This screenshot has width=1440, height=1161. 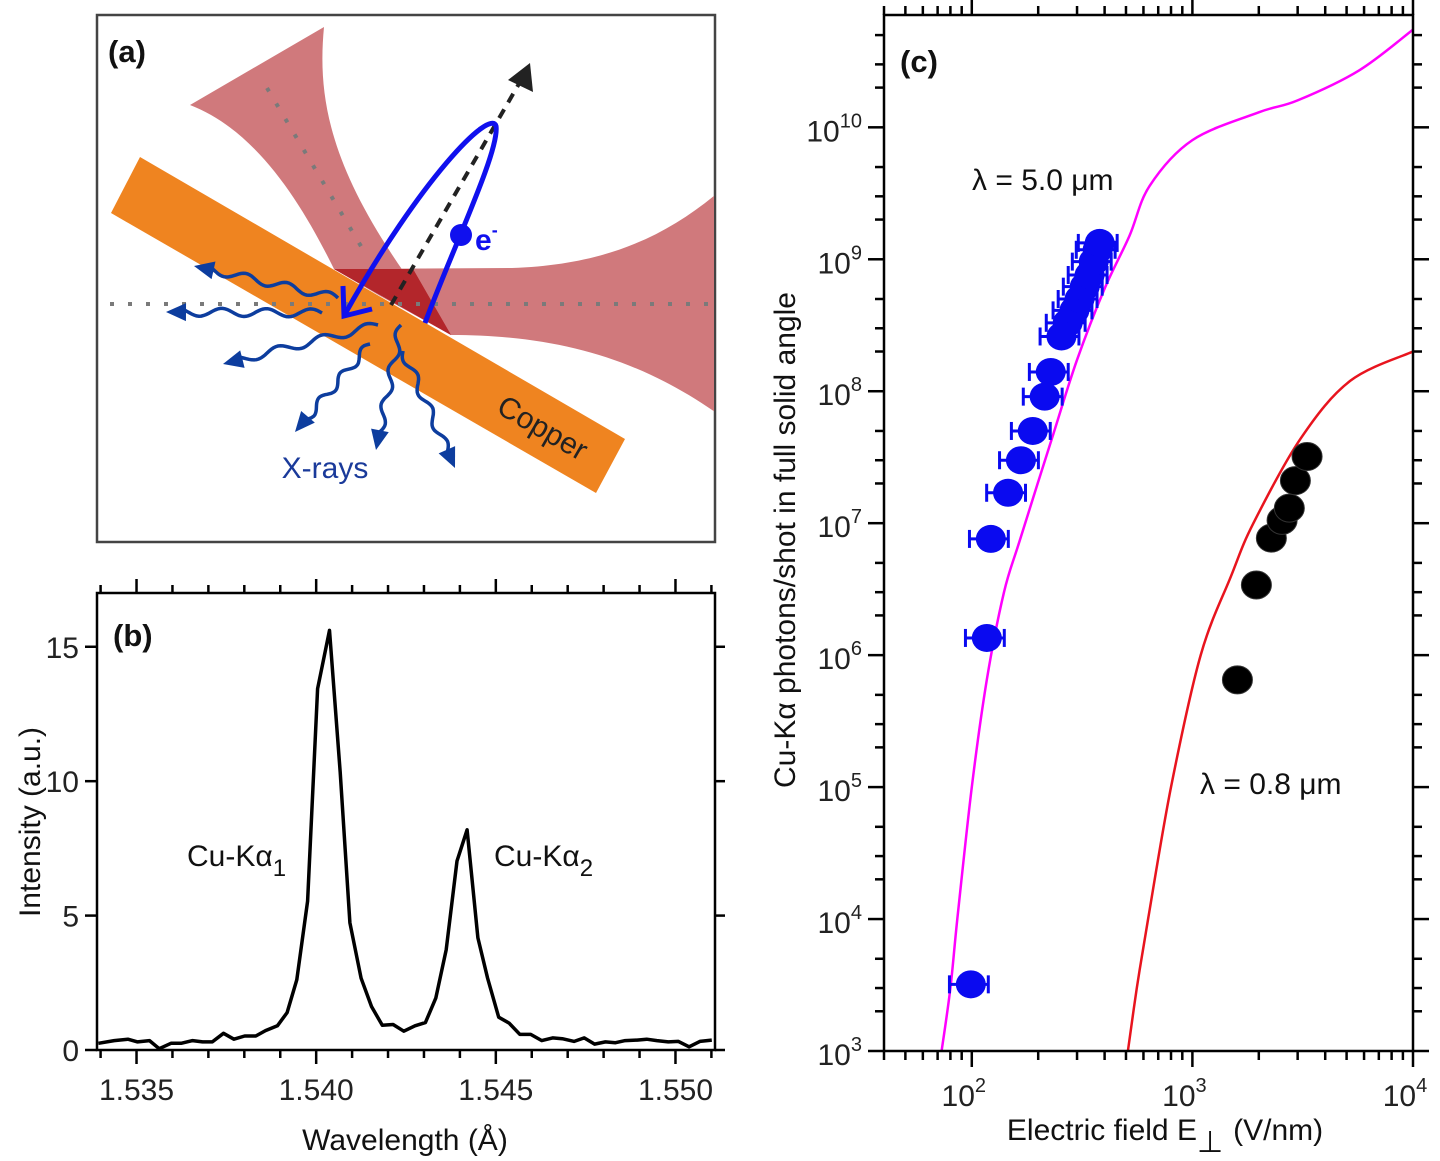 I want to click on curve-label-5um: λ = 5.0 μm, so click(x=1043, y=180).